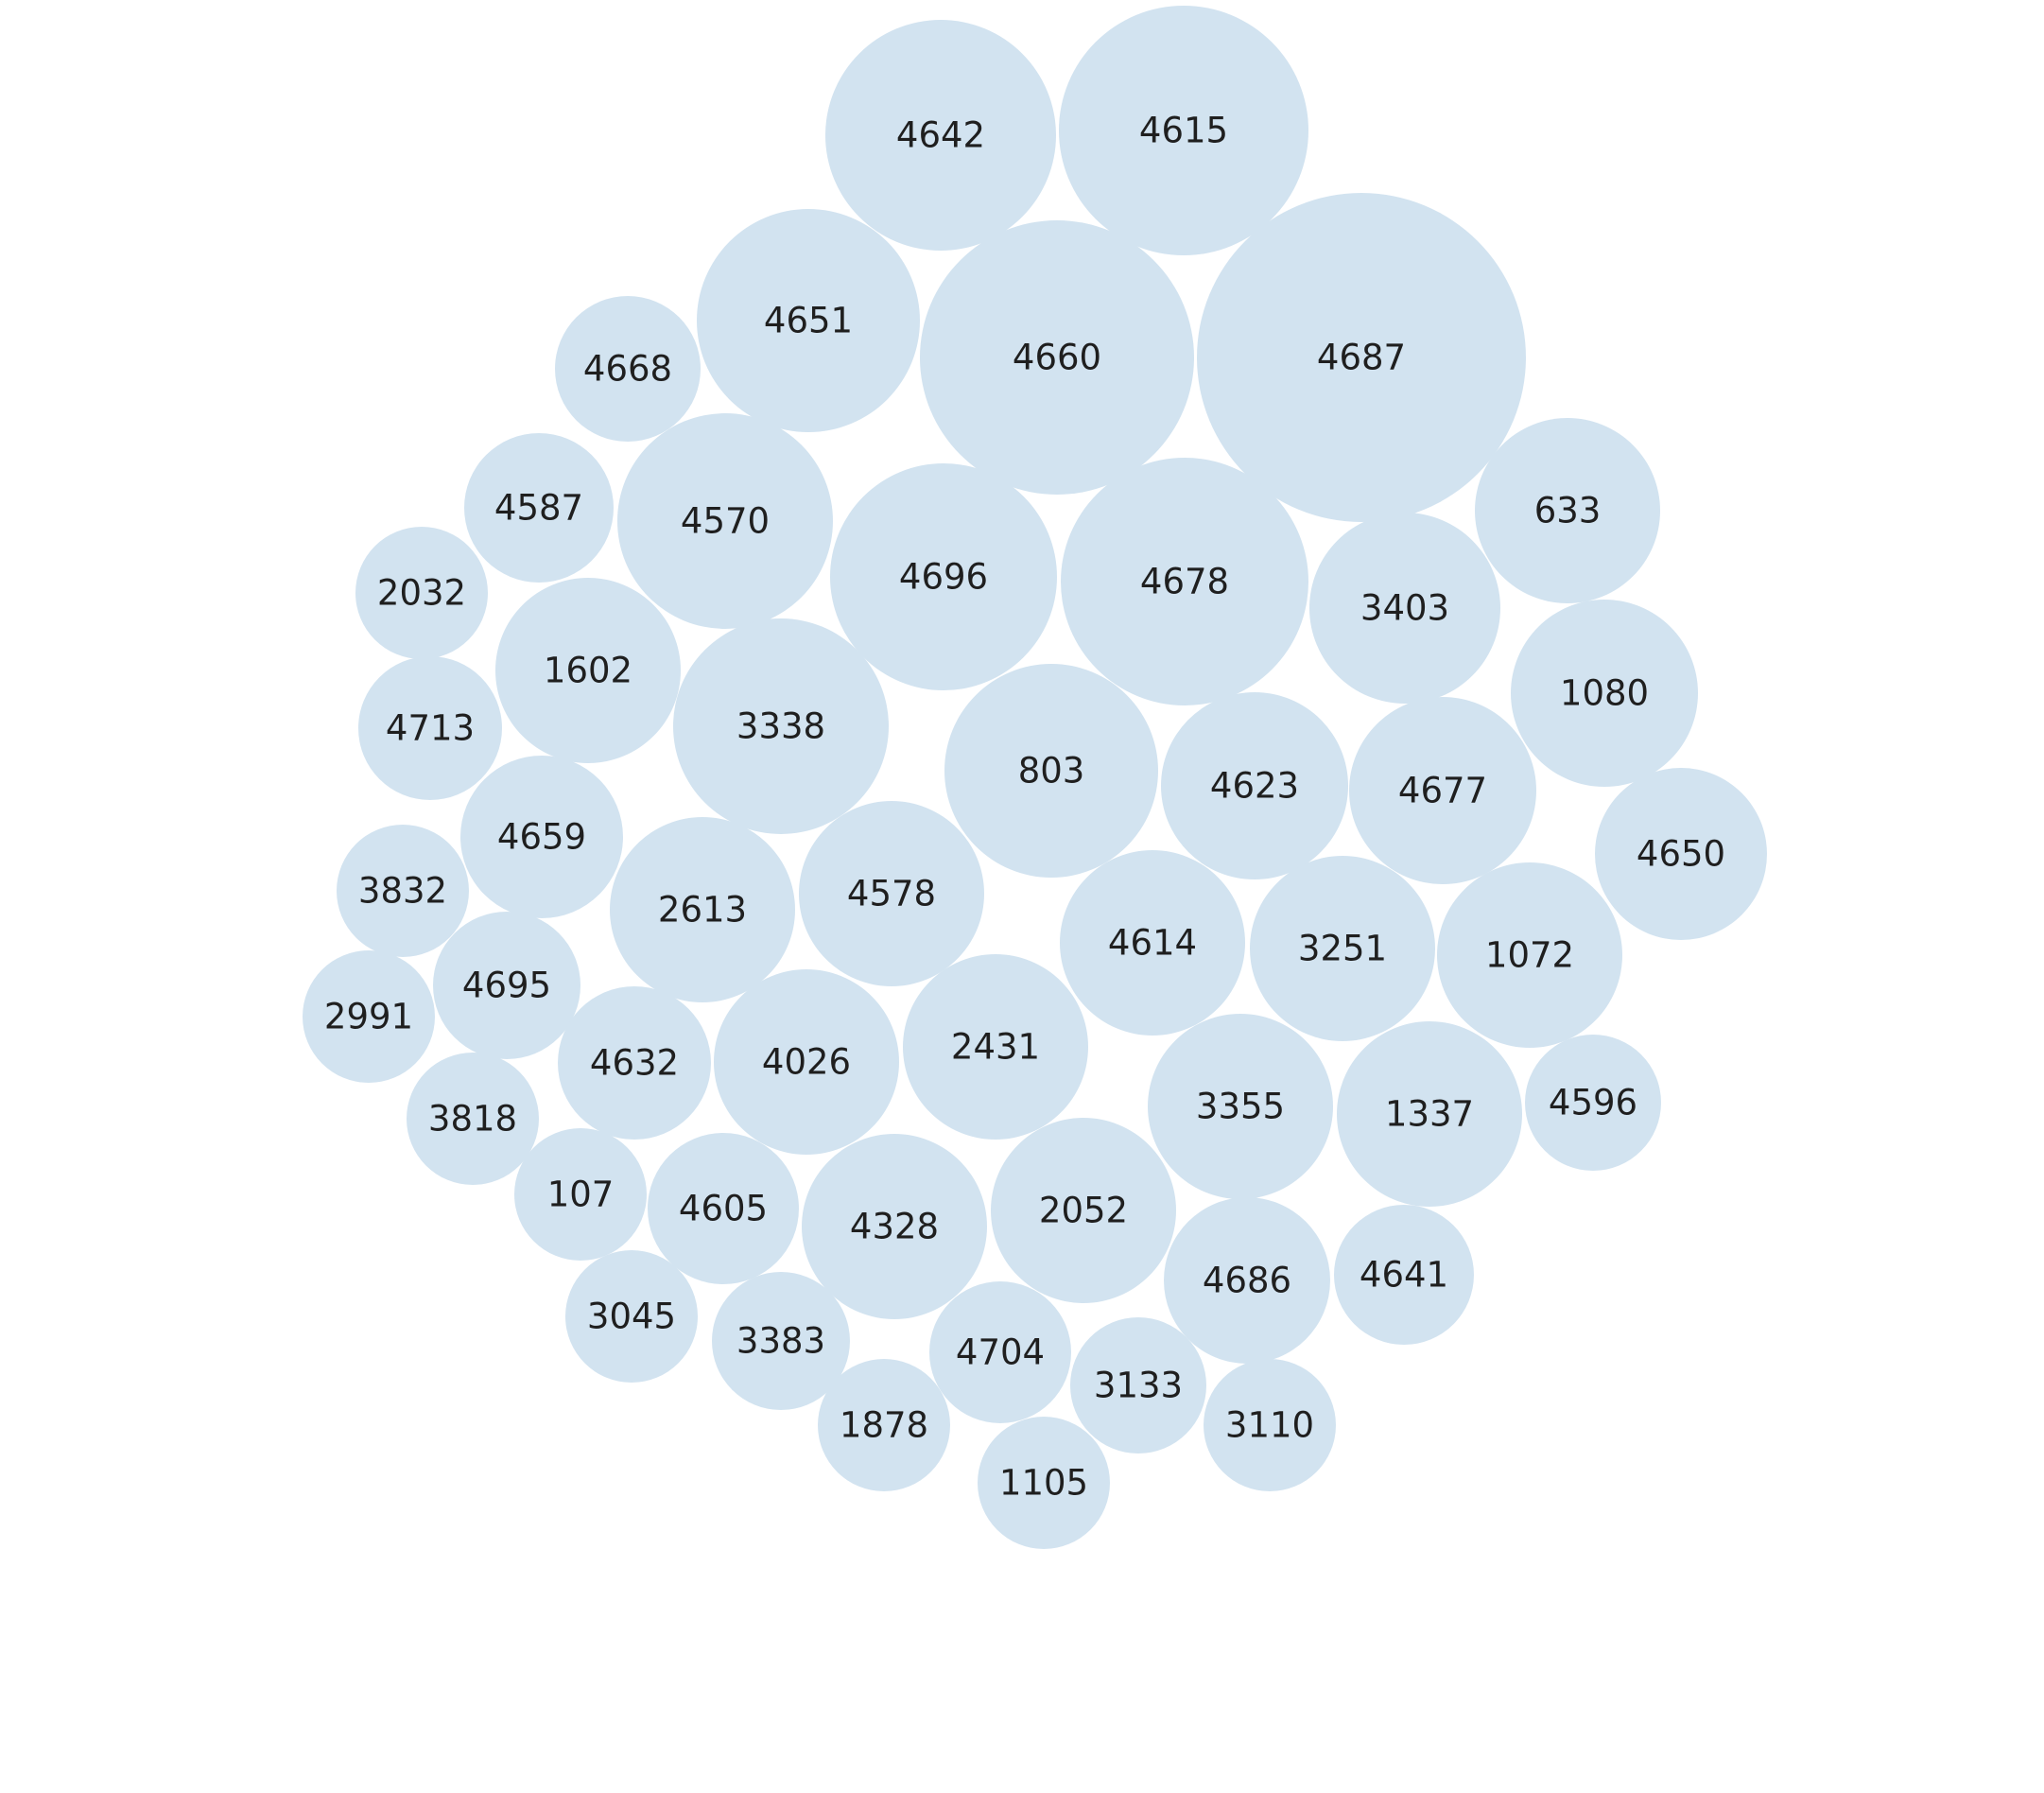 The image size is (2044, 1793). I want to click on bubble-label: 1072, so click(1529, 955).